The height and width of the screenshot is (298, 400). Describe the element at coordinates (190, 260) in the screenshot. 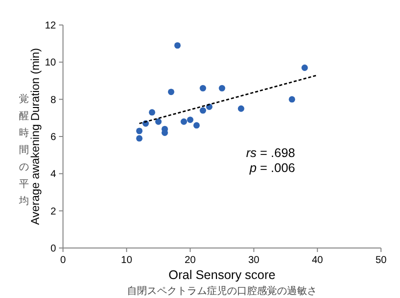

I see `x-tick-label: 20` at that location.